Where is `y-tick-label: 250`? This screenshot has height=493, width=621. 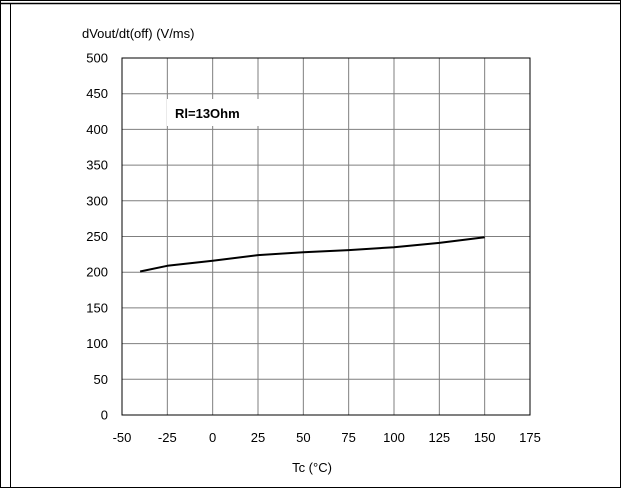
y-tick-label: 250 is located at coordinates (97, 236).